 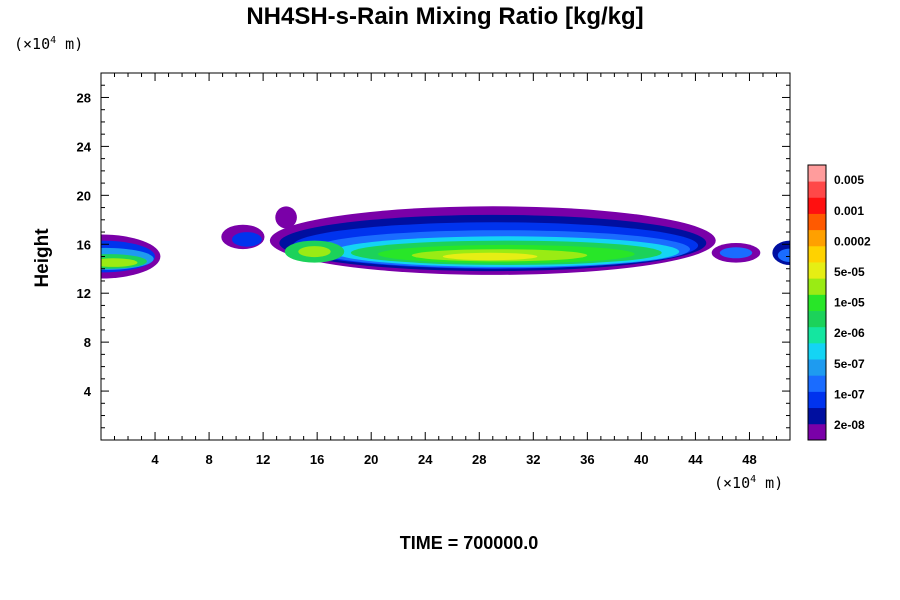 What do you see at coordinates (748, 483) in the screenshot?
I see `x-unit-label: (×104 m)` at bounding box center [748, 483].